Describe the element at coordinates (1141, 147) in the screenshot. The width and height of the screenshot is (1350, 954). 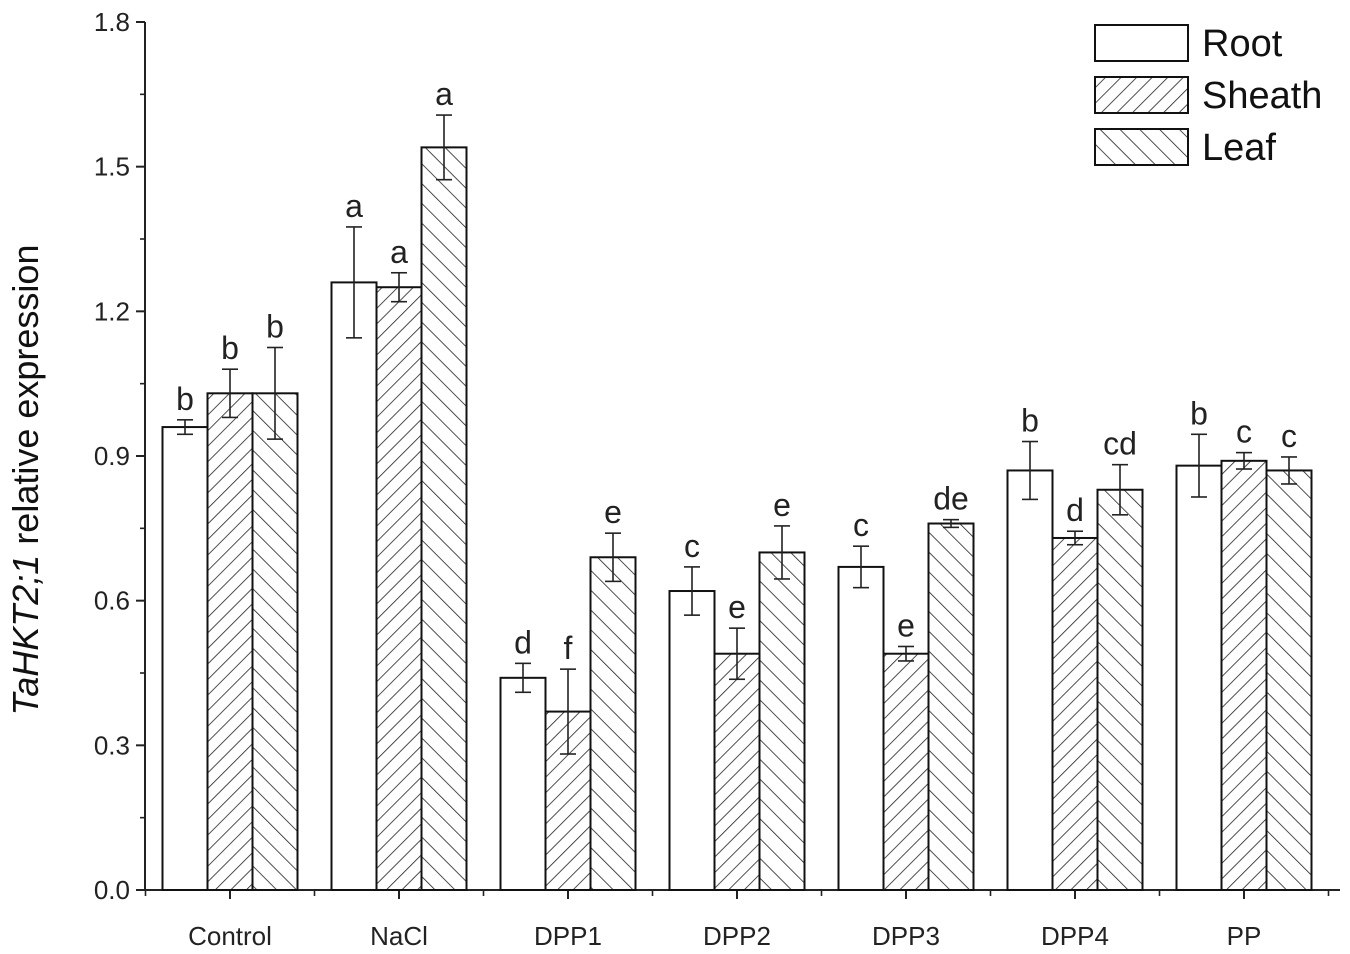
I see `legend-swatch-leaf` at that location.